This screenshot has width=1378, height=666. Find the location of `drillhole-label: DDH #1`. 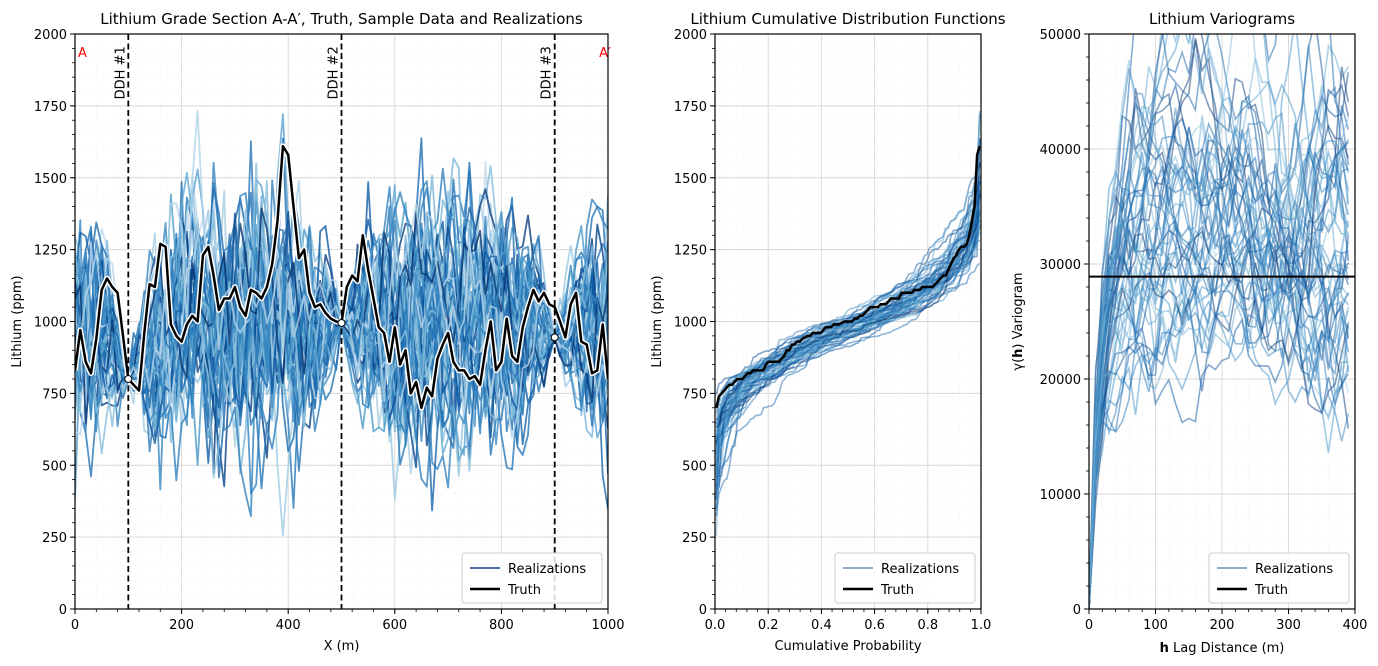

drillhole-label: DDH #1 is located at coordinates (120, 72).